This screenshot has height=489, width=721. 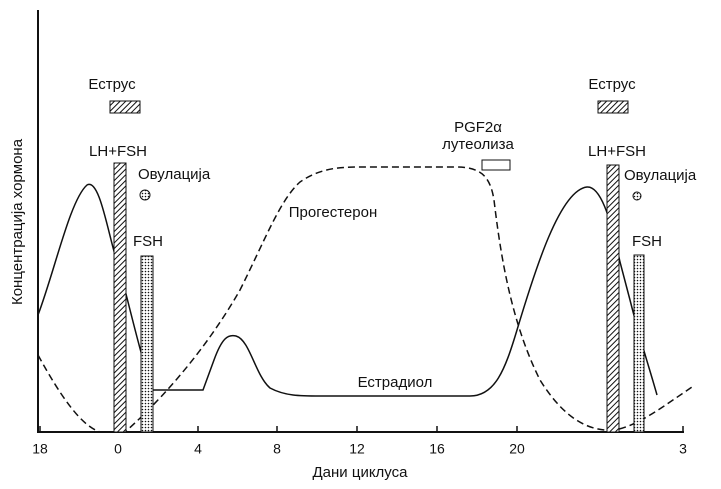 What do you see at coordinates (361, 472) in the screenshot?
I see `x-axis-label: Дани циклуса` at bounding box center [361, 472].